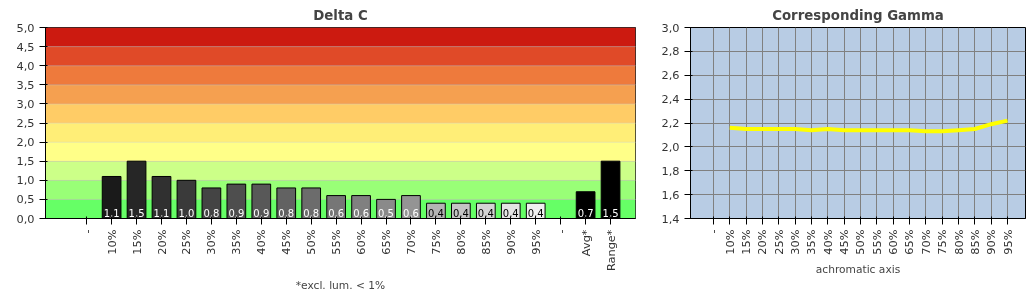 The image size is (1036, 300). I want to click on y-tick-label: 1,4, so click(670, 218).